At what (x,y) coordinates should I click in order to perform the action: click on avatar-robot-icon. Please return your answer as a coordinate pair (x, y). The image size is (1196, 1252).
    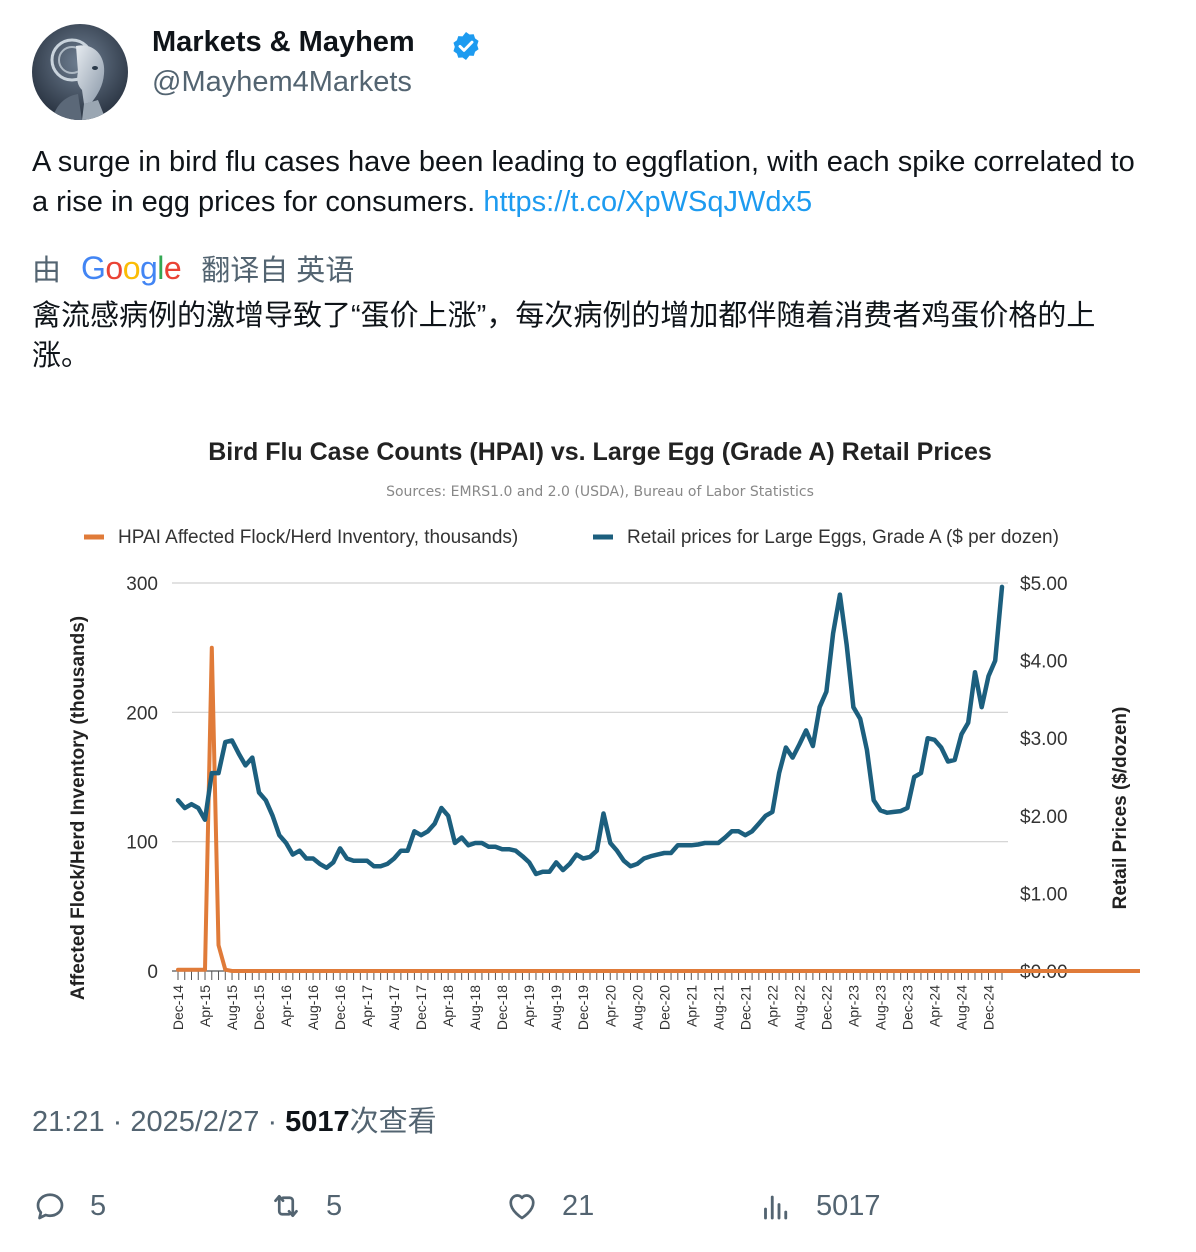
    Looking at the image, I should click on (80, 72).